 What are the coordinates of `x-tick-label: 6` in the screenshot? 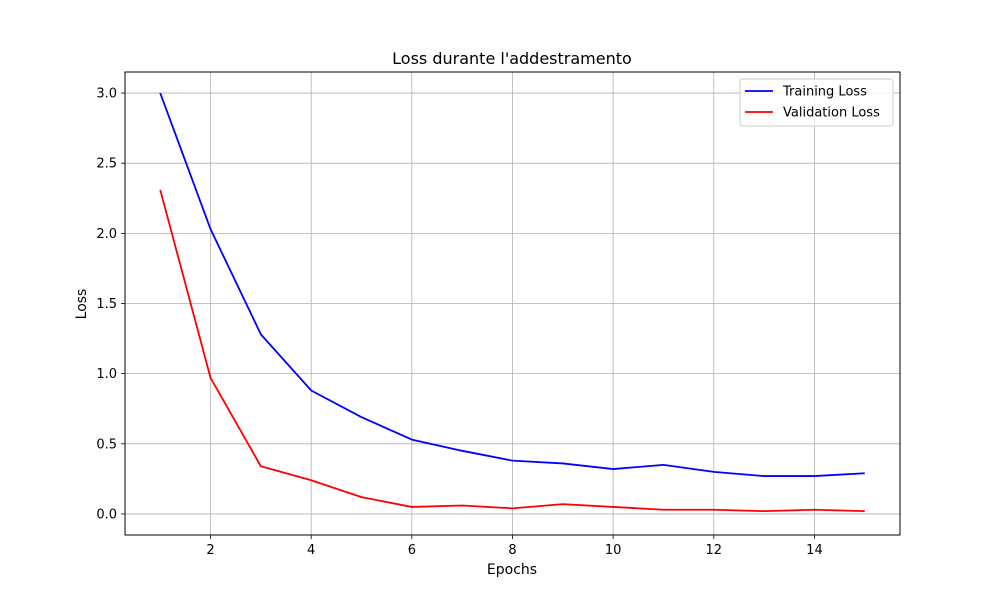 It's located at (412, 550).